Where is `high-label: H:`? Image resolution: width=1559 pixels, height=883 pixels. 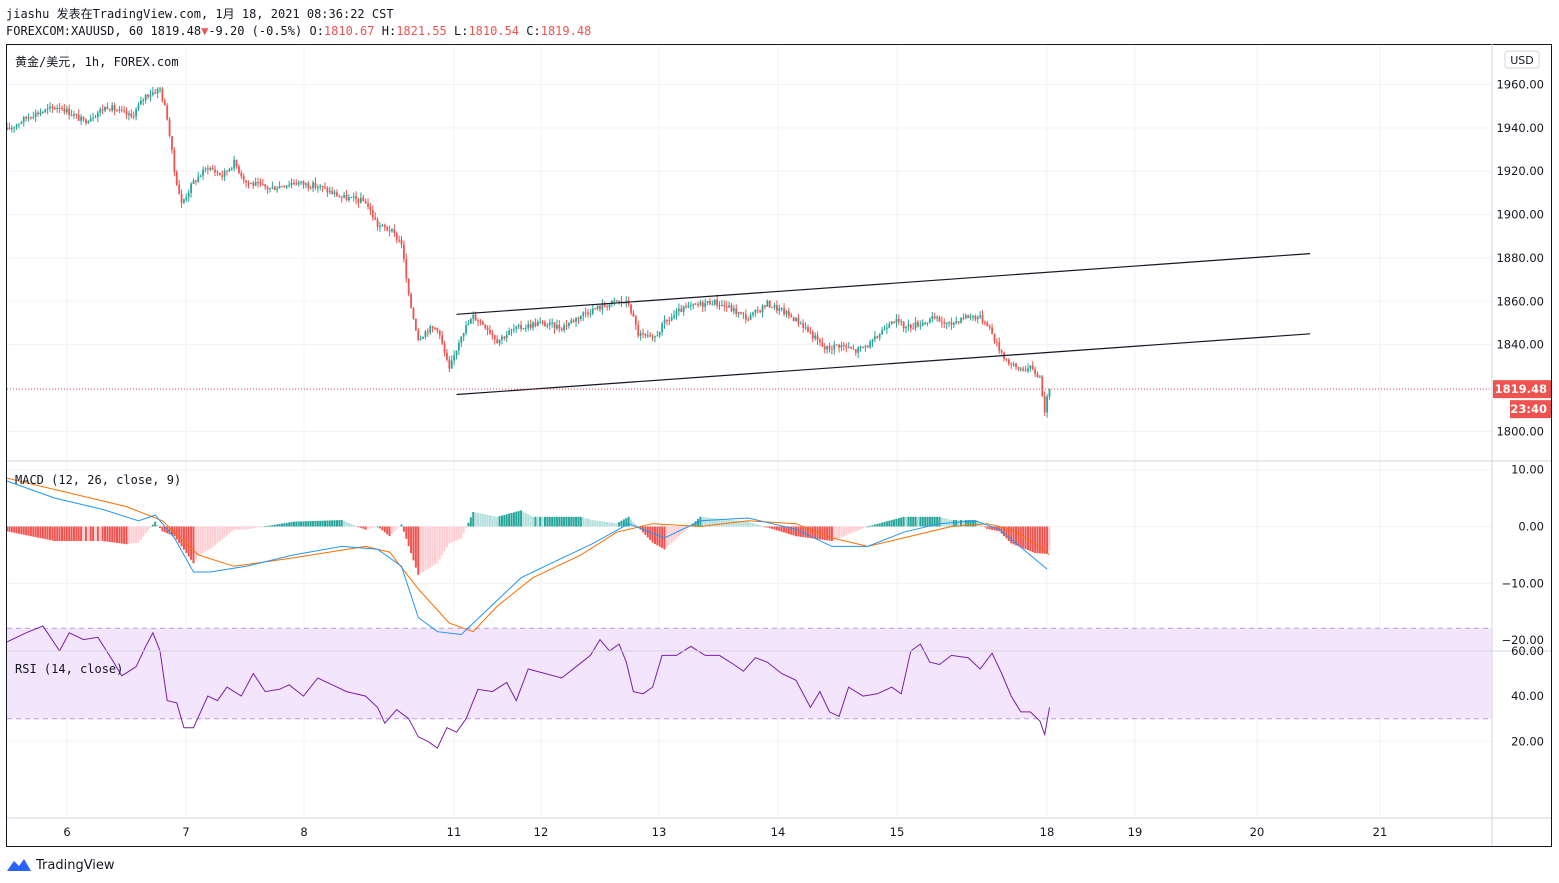 high-label: H: is located at coordinates (389, 31).